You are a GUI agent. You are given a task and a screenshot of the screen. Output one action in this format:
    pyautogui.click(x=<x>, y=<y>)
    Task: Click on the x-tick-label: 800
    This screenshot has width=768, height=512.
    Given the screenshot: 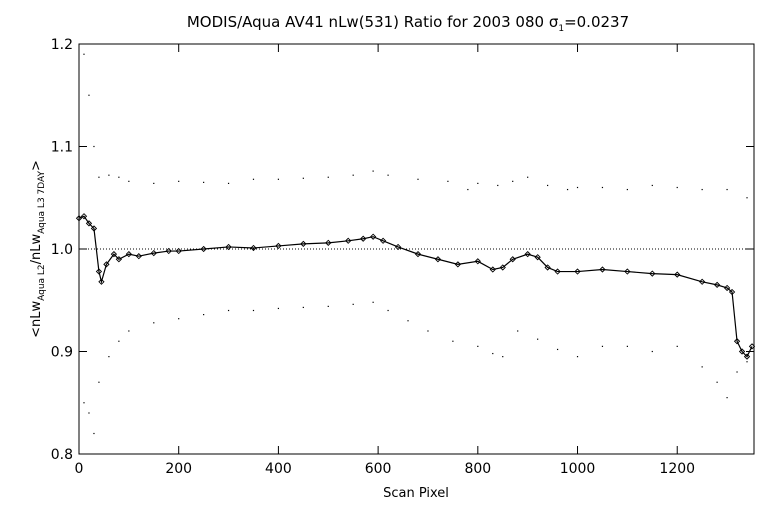 What is the action you would take?
    pyautogui.click(x=477, y=469)
    